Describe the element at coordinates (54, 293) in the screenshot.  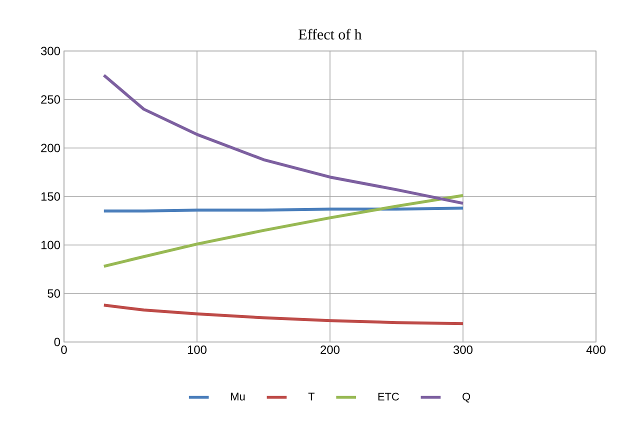
I see `y-tick-label: 50` at that location.